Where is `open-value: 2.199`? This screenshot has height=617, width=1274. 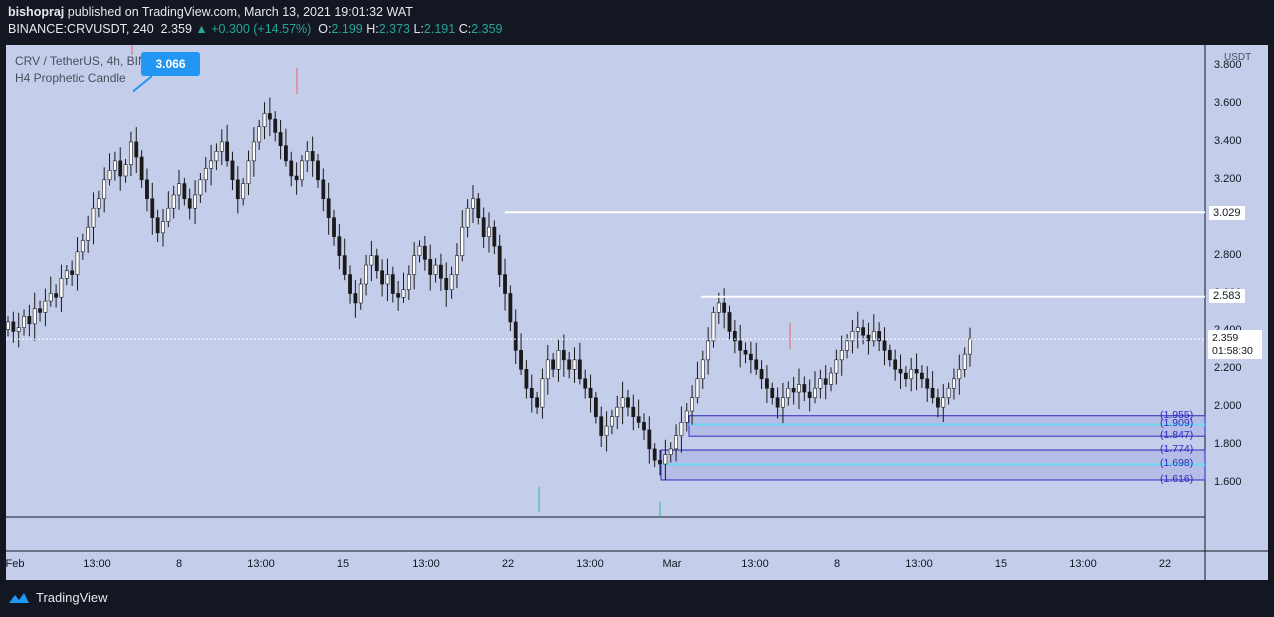 open-value: 2.199 is located at coordinates (347, 29).